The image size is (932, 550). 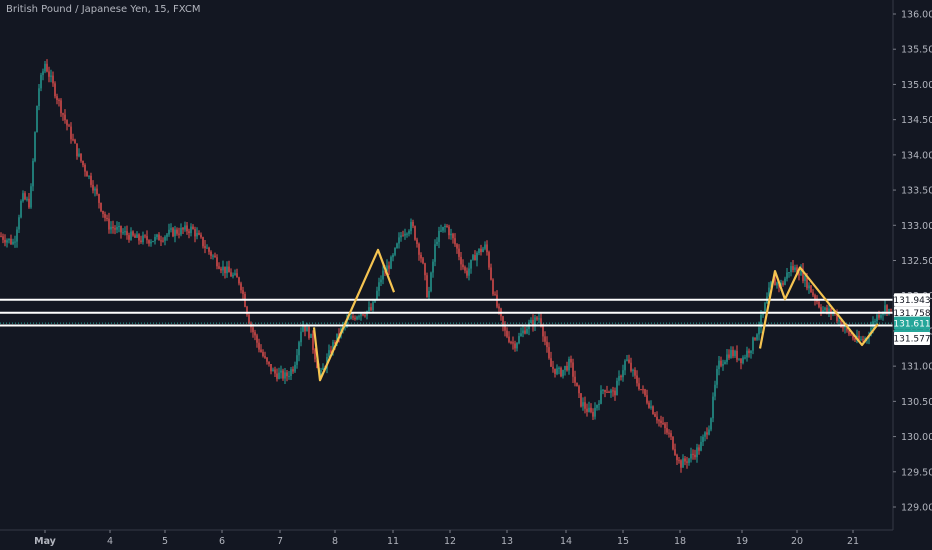 What do you see at coordinates (916, 472) in the screenshot?
I see `y-tick-label: 129.500` at bounding box center [916, 472].